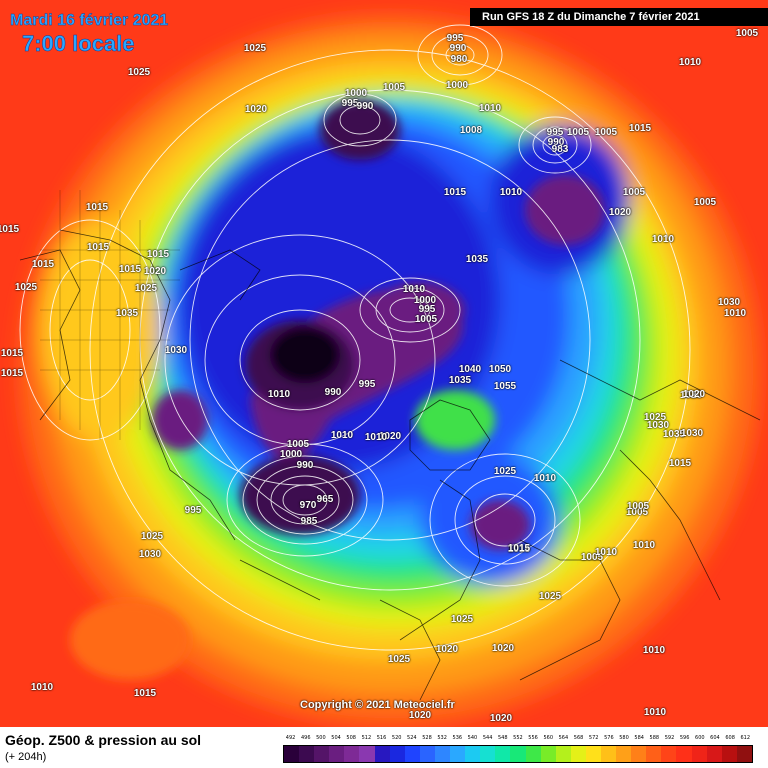  What do you see at coordinates (396, 738) in the screenshot?
I see `scale-label: 520` at bounding box center [396, 738].